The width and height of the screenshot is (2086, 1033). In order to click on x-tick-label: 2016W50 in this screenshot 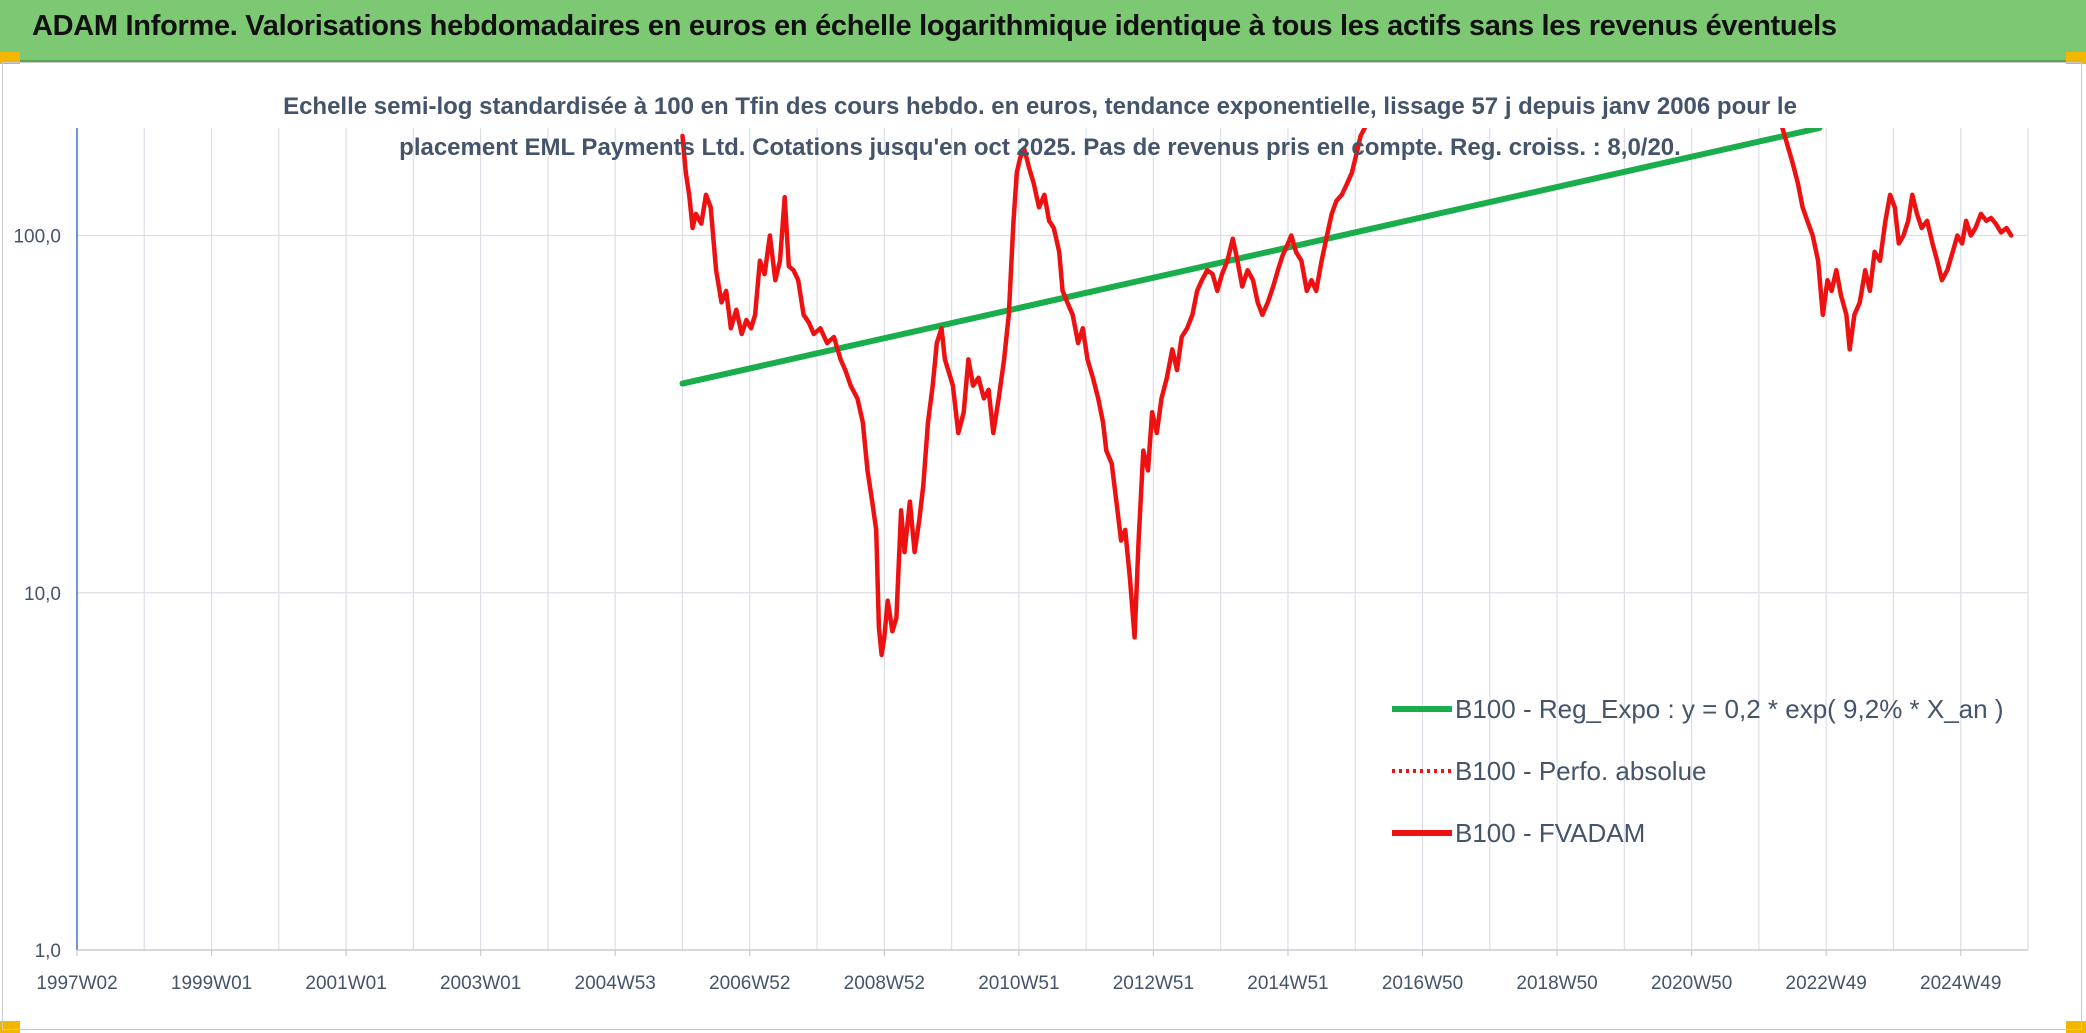, I will do `click(1422, 983)`.